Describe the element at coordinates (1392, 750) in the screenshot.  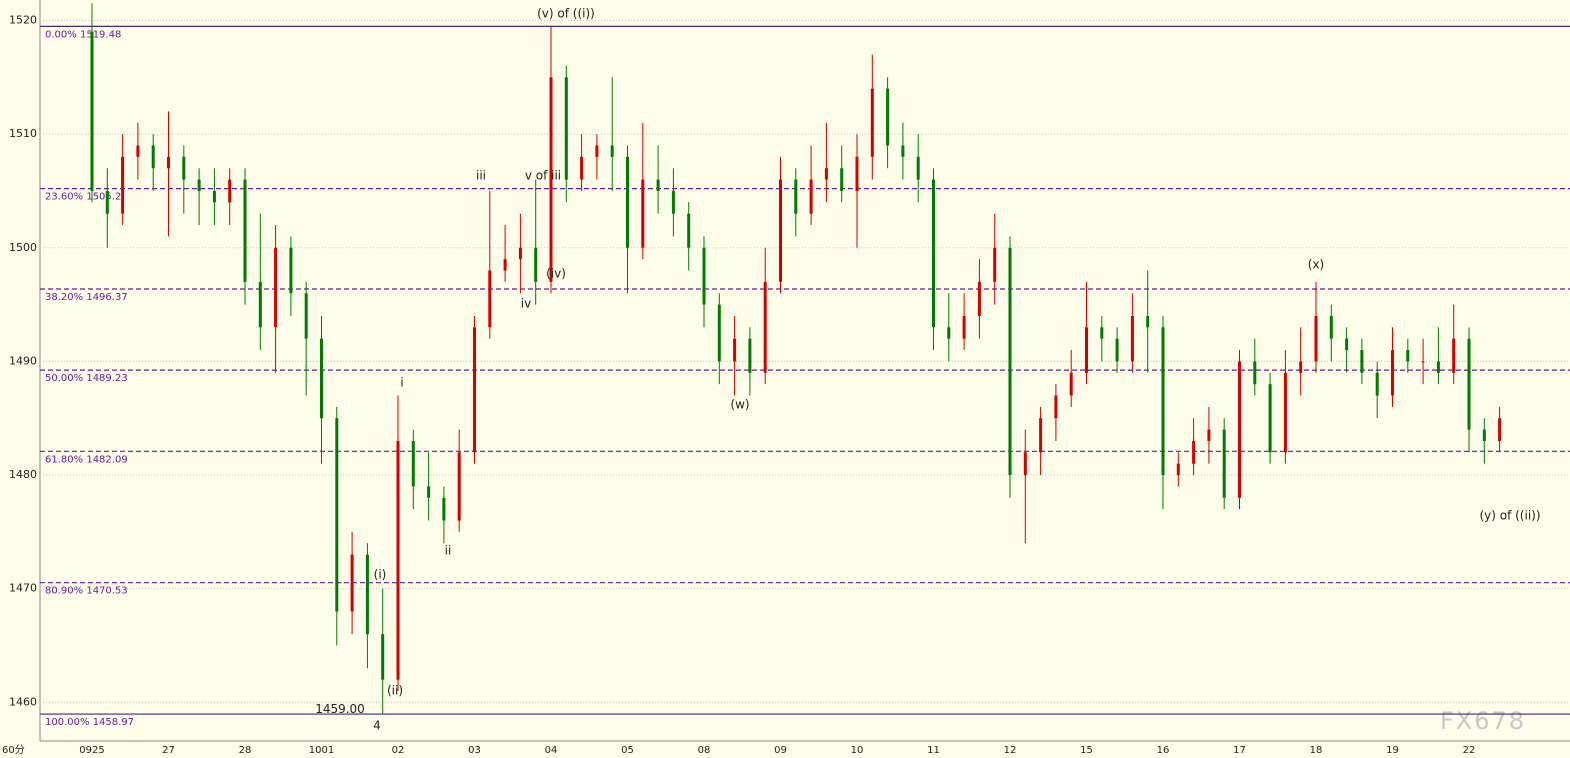
I see `x-tick-label: 19` at that location.